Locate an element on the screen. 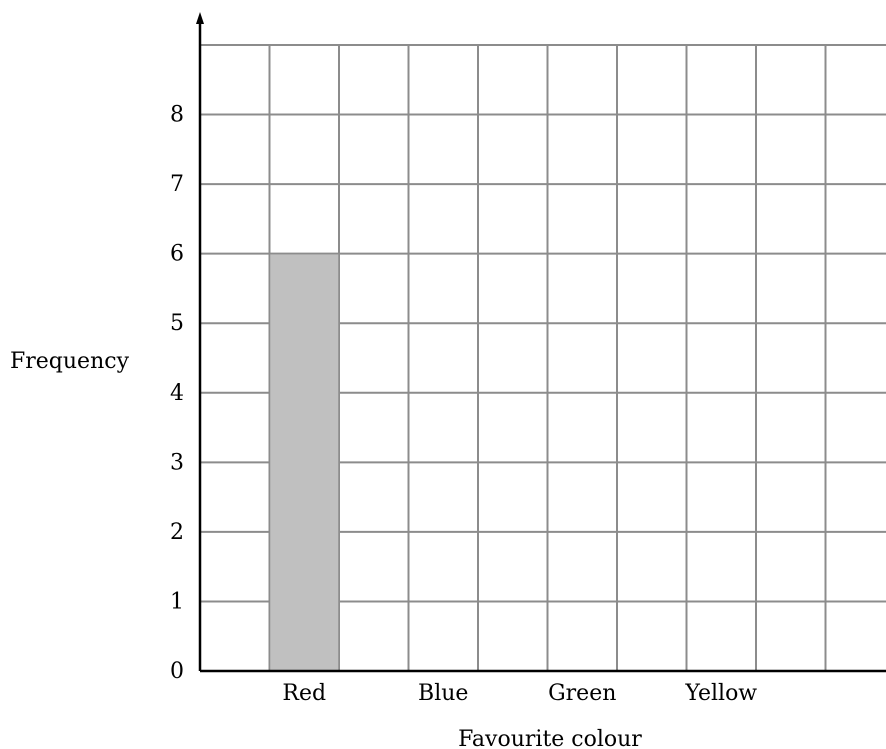 This screenshot has width=886, height=749. x-category-labels: Red Blue Green Yellow is located at coordinates (519, 693).